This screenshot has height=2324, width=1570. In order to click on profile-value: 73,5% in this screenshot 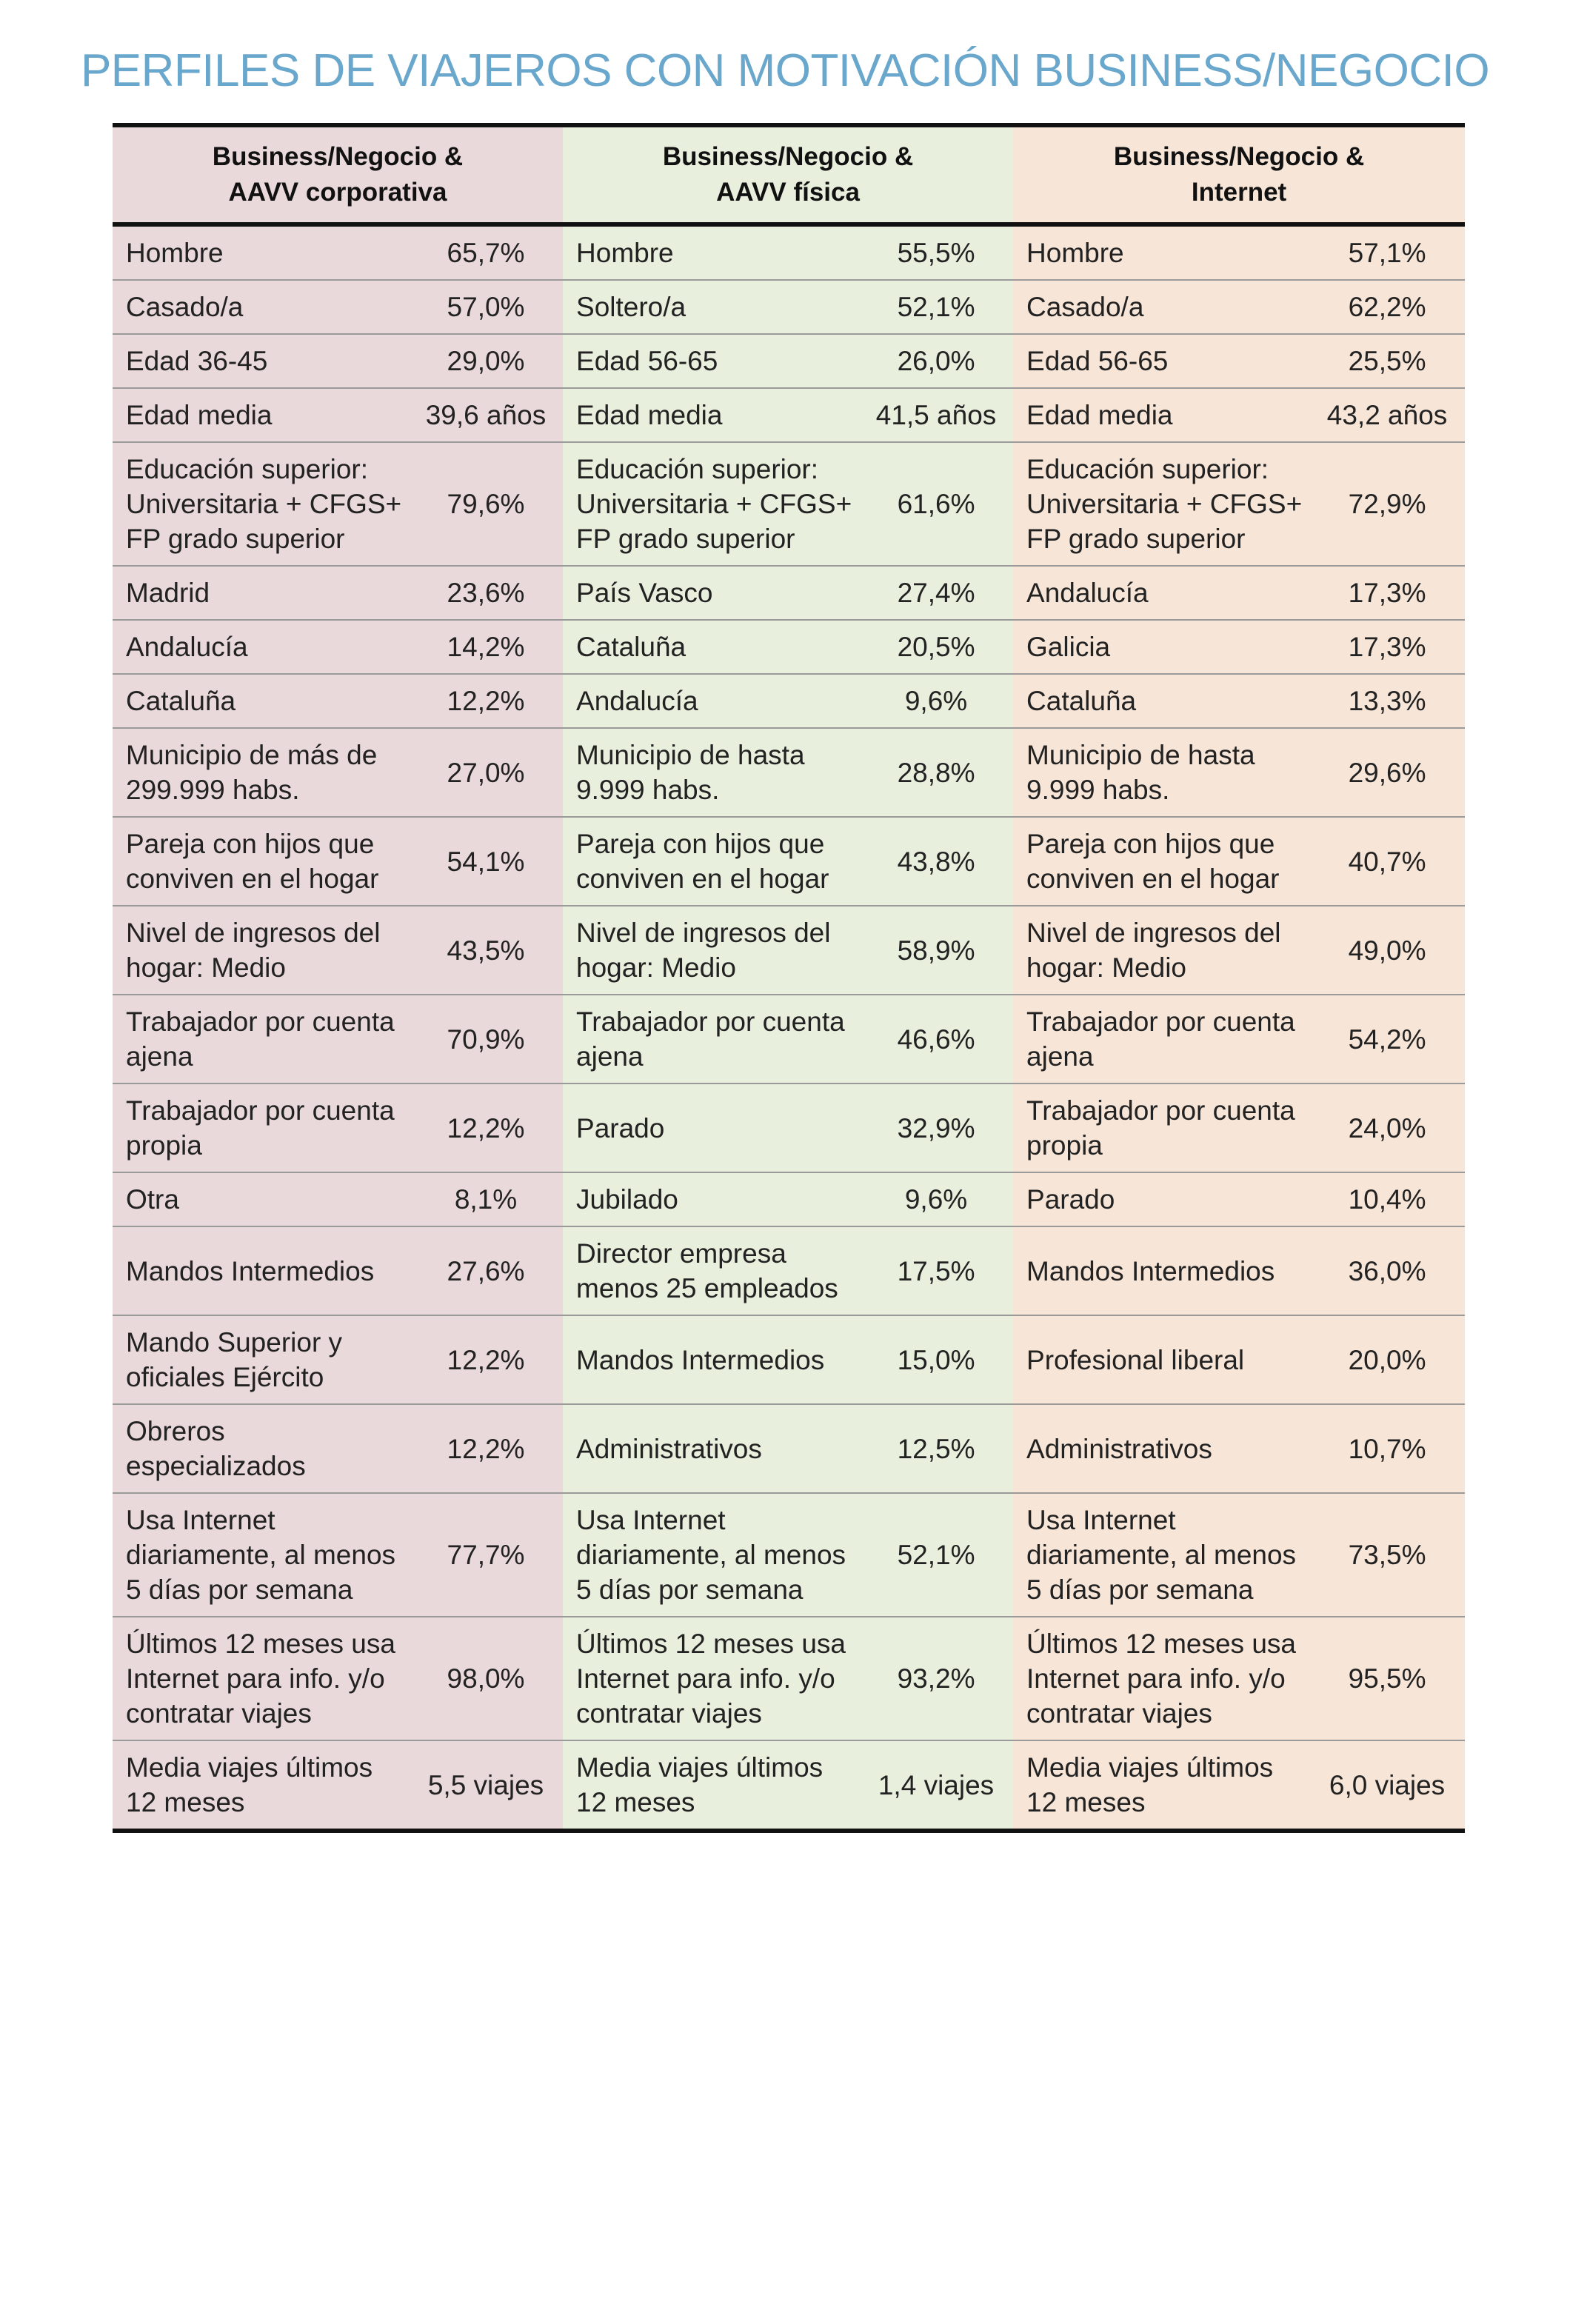, I will do `click(1387, 1555)`.